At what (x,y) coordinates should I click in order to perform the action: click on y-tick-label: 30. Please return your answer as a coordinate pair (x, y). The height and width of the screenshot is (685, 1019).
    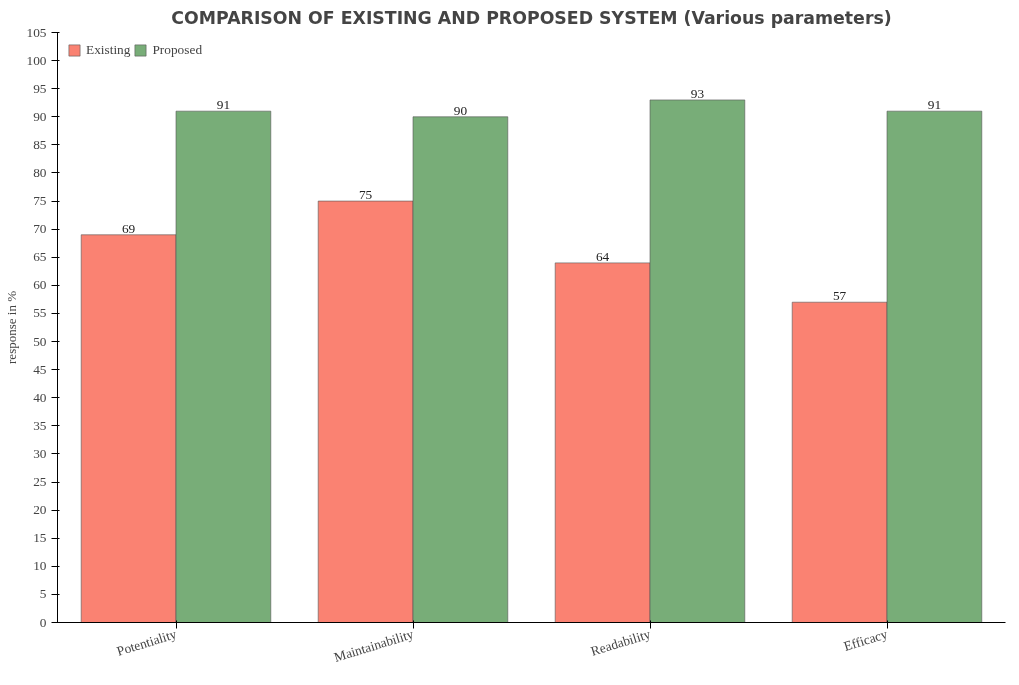
    Looking at the image, I should click on (40, 453).